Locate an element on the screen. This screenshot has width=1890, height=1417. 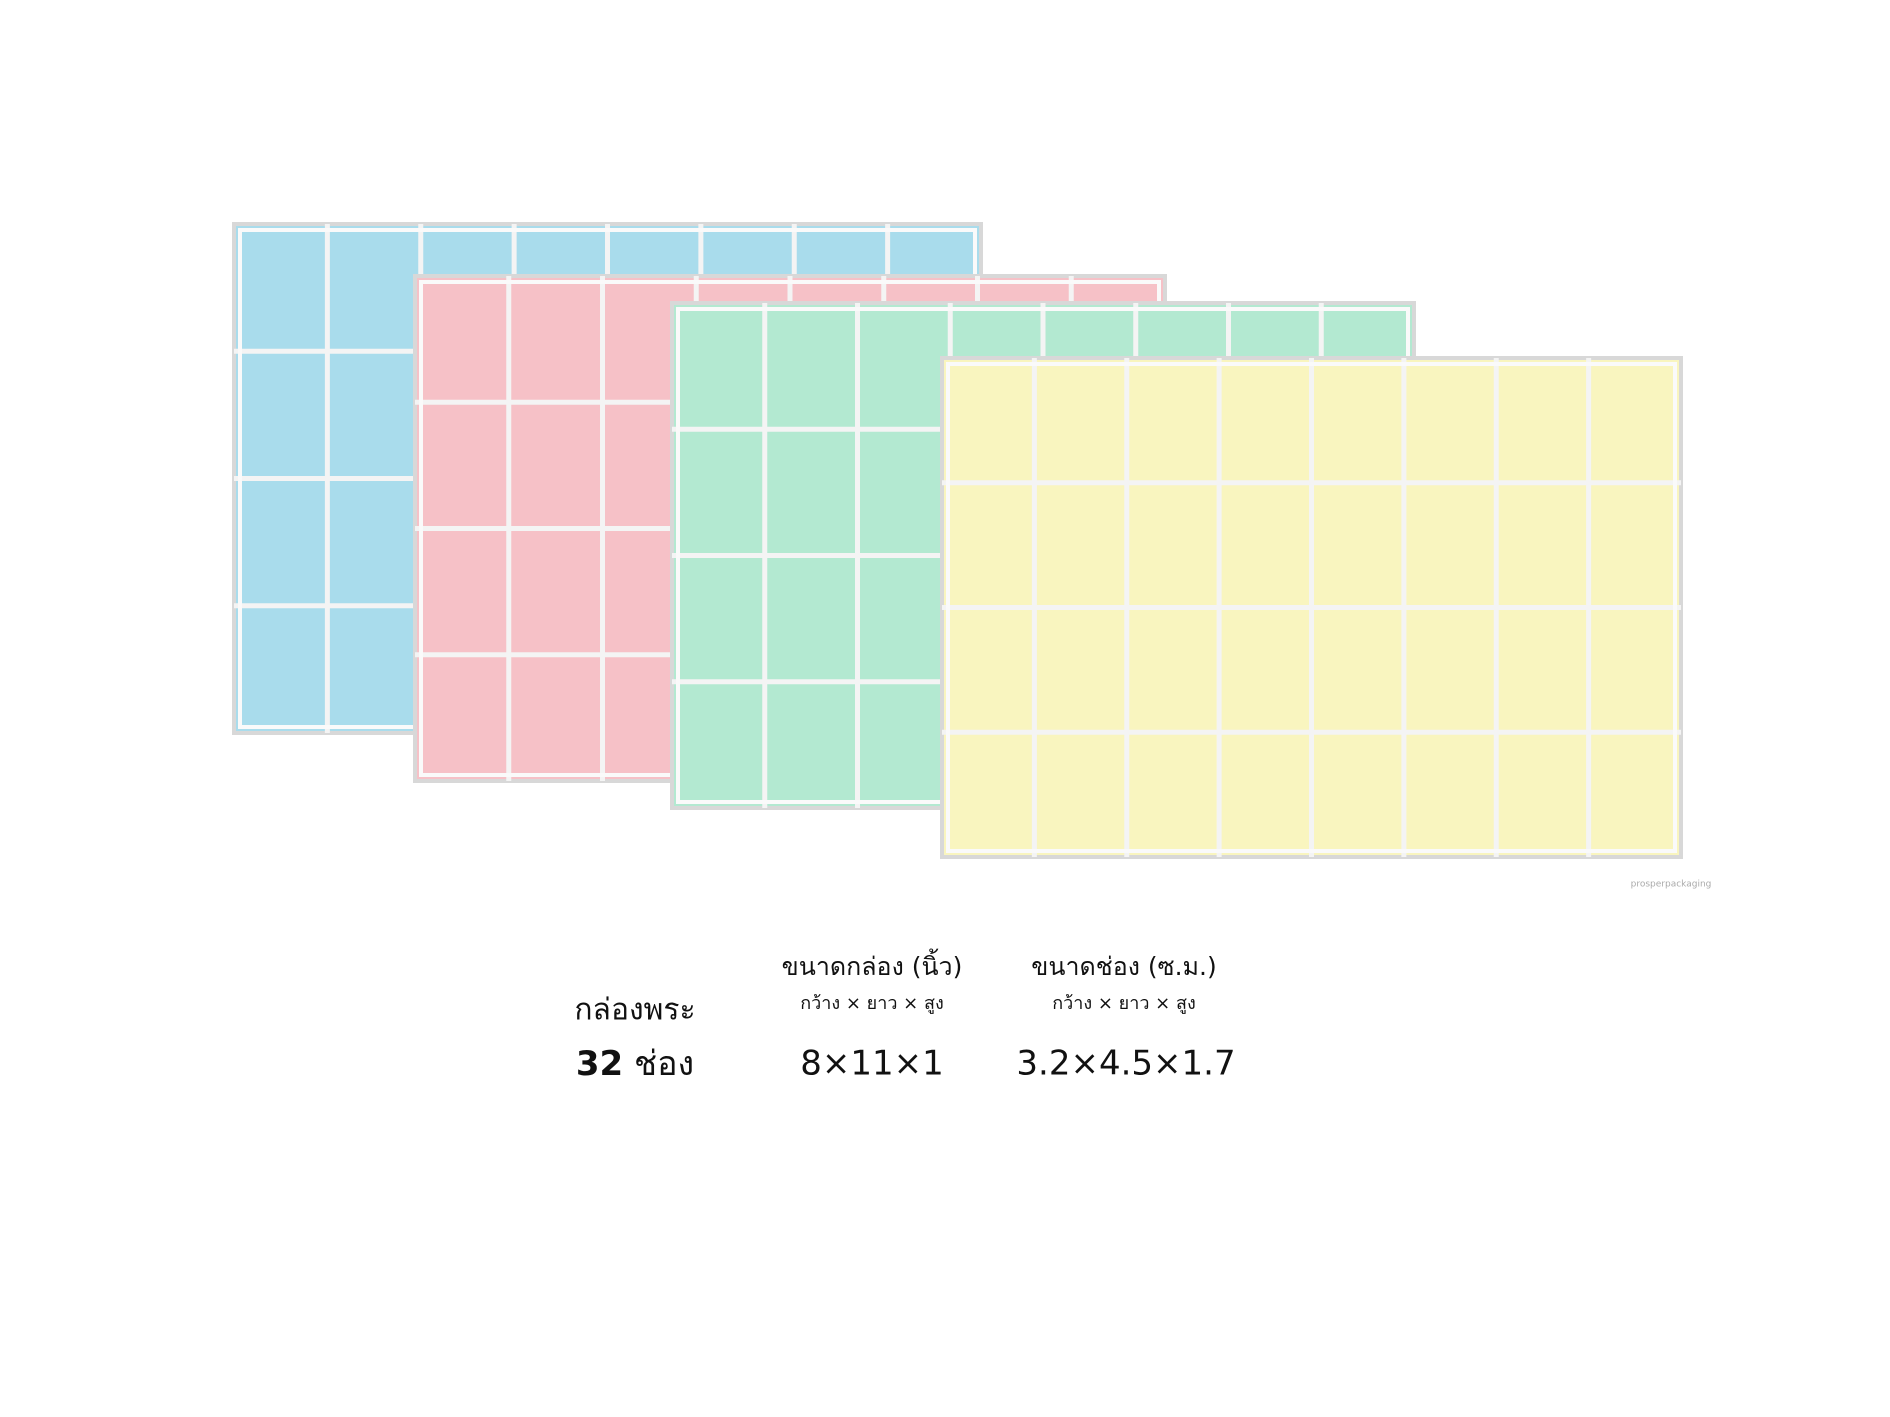
slot-size-subtitle: กว้าง × ยาว × สูง is located at coordinates (1124, 1003).